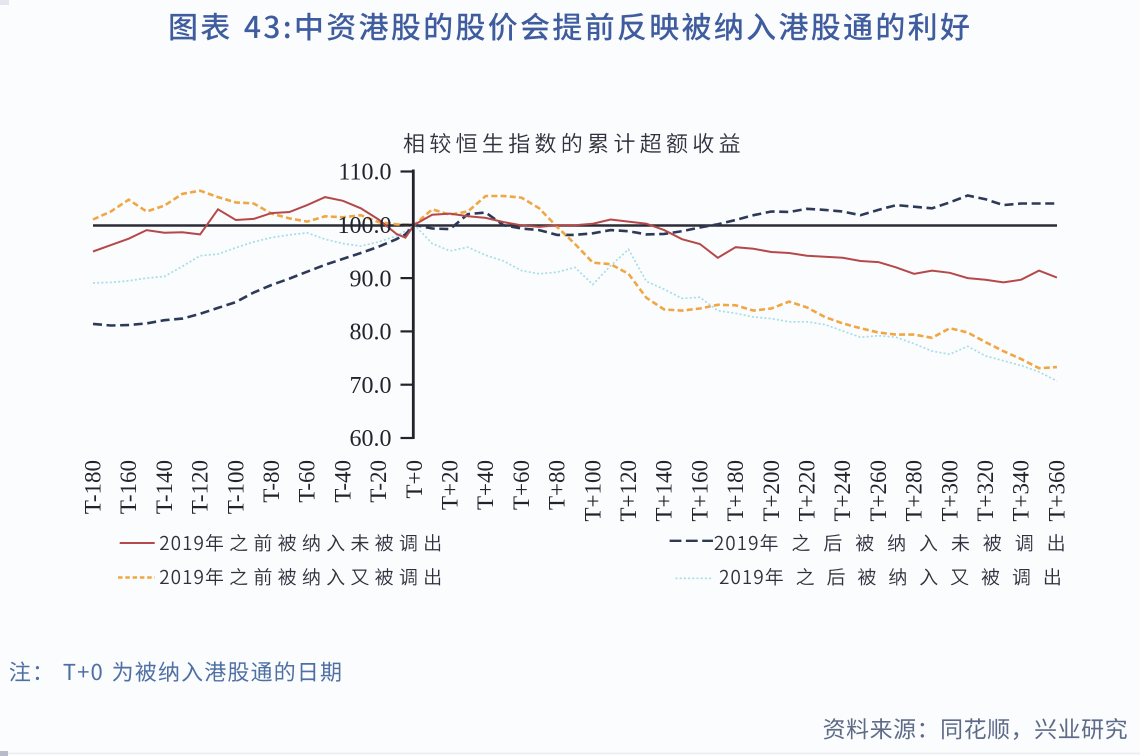 The height and width of the screenshot is (756, 1140). What do you see at coordinates (307, 481) in the screenshot?
I see `svg-text: T-60` at bounding box center [307, 481].